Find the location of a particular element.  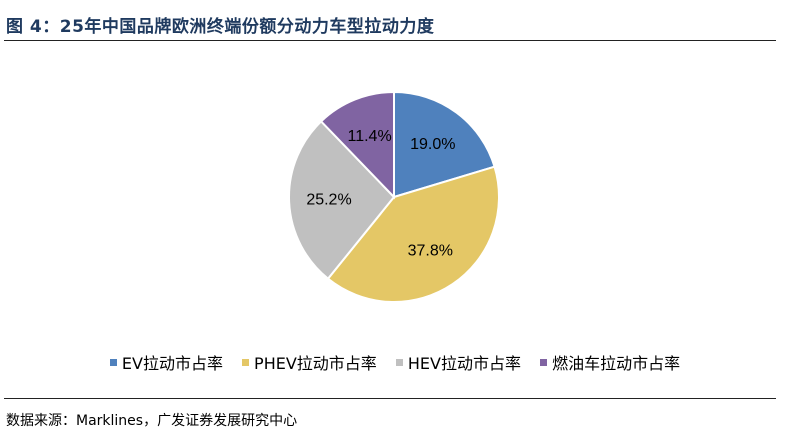

pie-slice-ev is located at coordinates (444, 144).